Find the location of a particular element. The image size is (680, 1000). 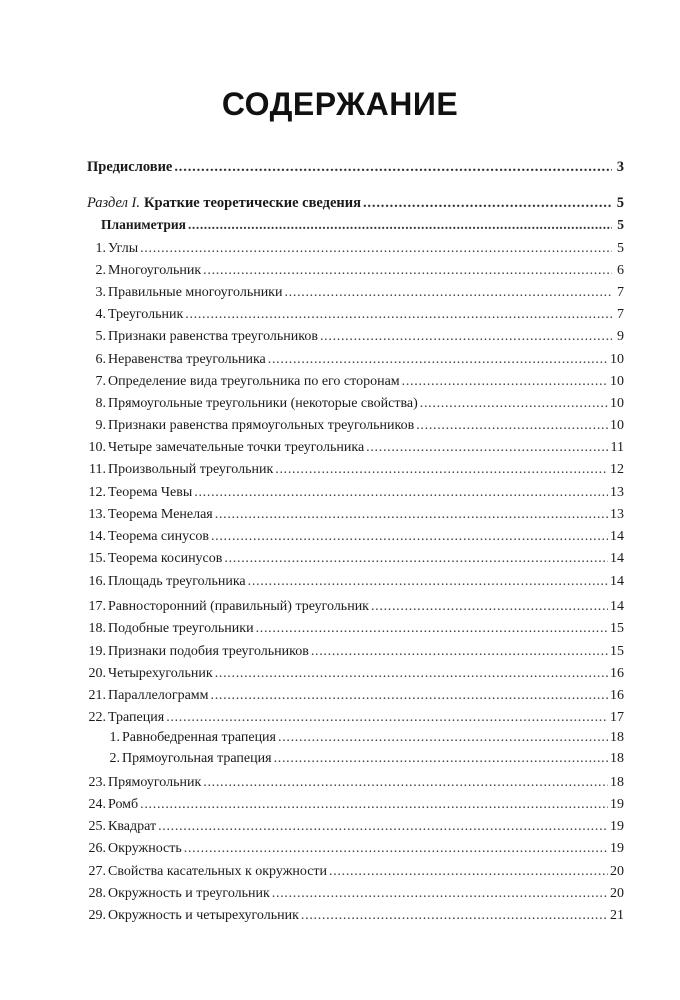

entry-text: Предисловие is located at coordinates (130, 167).